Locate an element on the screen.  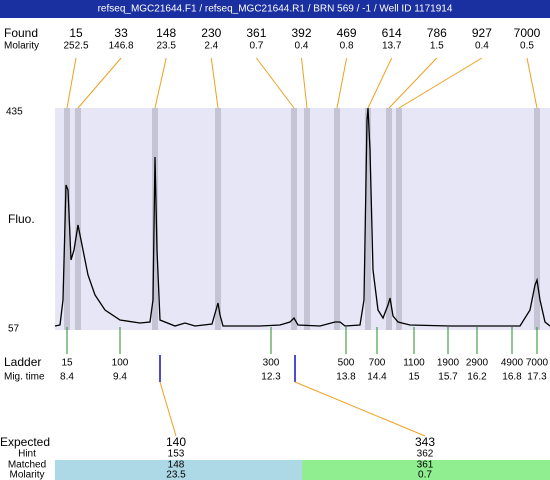
peak-size: 392 is located at coordinates (301, 33).